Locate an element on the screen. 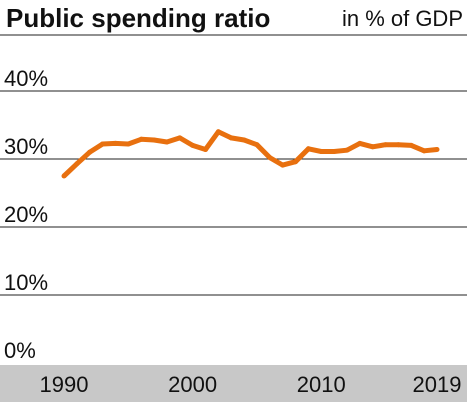  chart-title: Public spending ratio is located at coordinates (138, 18).